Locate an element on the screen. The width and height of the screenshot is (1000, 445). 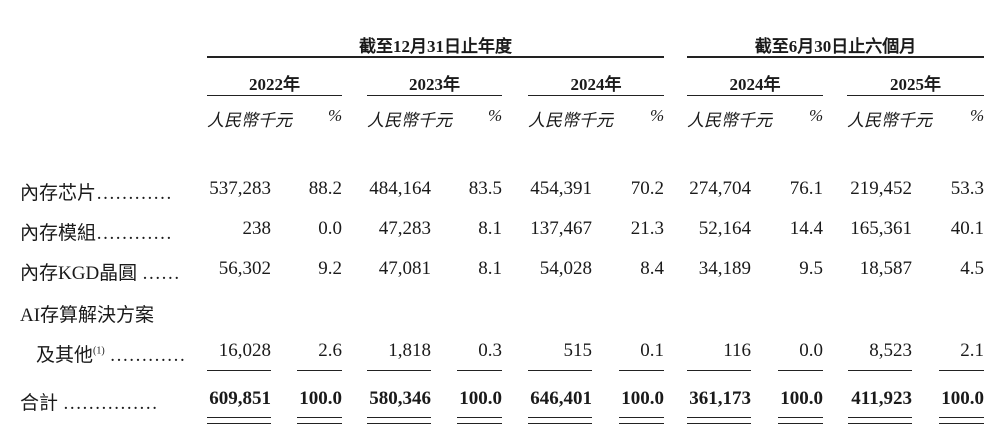
row-label-ai-solutions: AI存算解決方案 is located at coordinates (87, 315).